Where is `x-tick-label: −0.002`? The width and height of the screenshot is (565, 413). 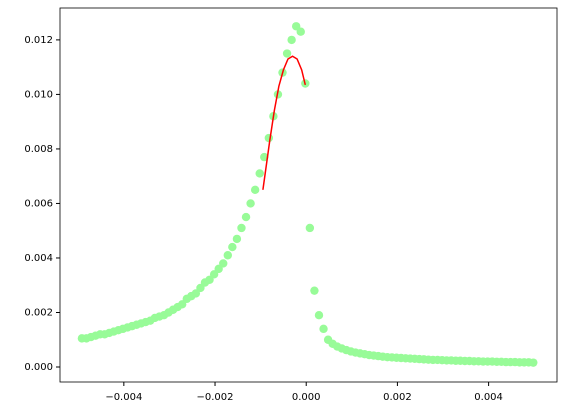
x-tick-label: −0.002 is located at coordinates (215, 397).